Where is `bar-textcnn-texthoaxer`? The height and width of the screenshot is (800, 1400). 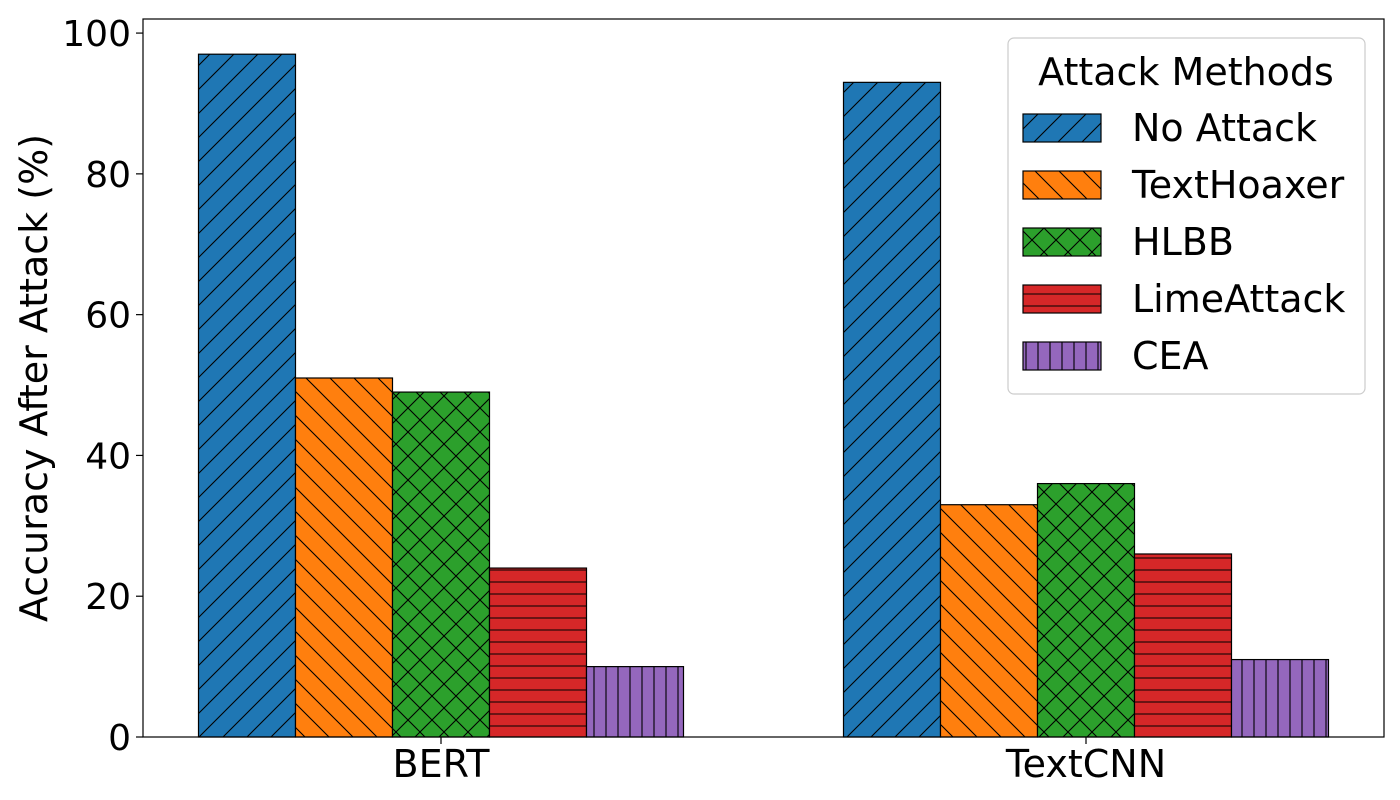
bar-textcnn-texthoaxer is located at coordinates (989, 621).